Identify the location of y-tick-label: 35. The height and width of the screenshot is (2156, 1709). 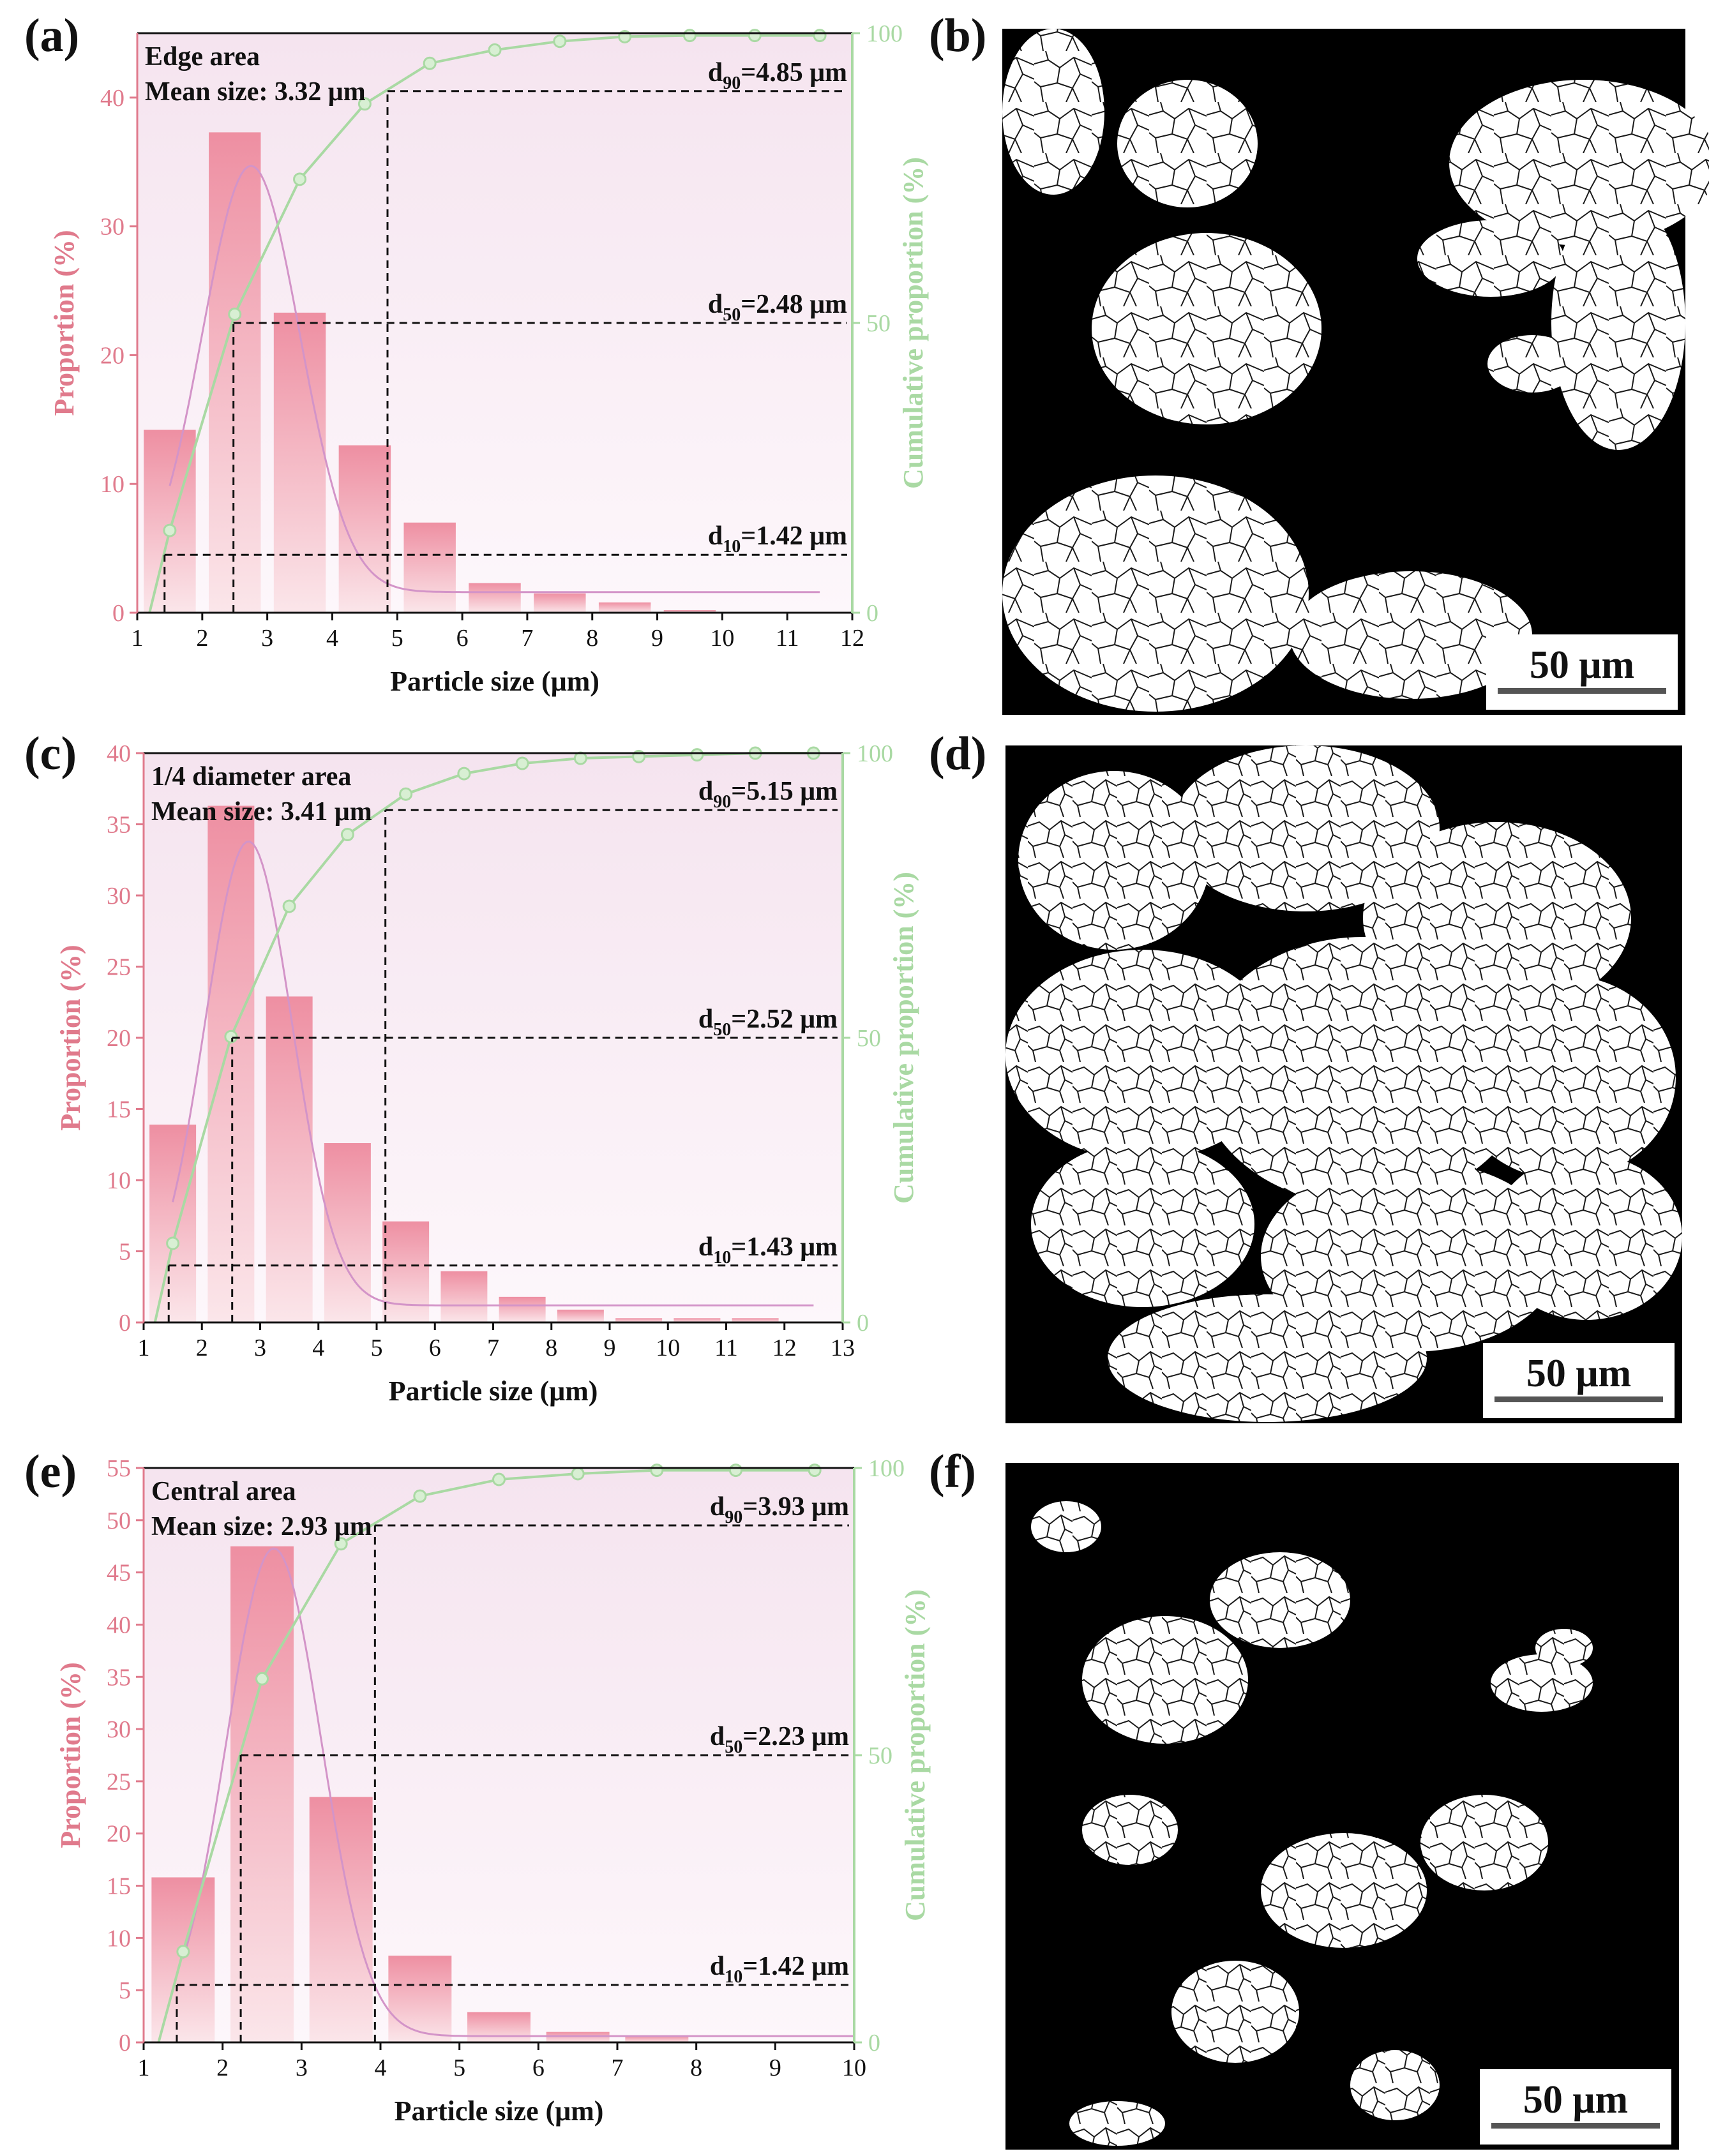
(119, 1677).